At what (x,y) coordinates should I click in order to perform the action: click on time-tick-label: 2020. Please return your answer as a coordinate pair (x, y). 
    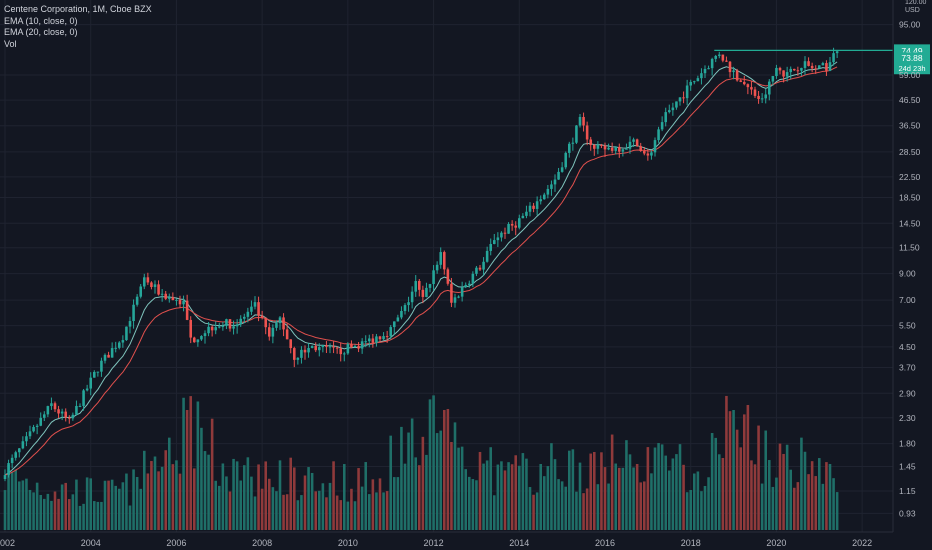
    Looking at the image, I should click on (776, 543).